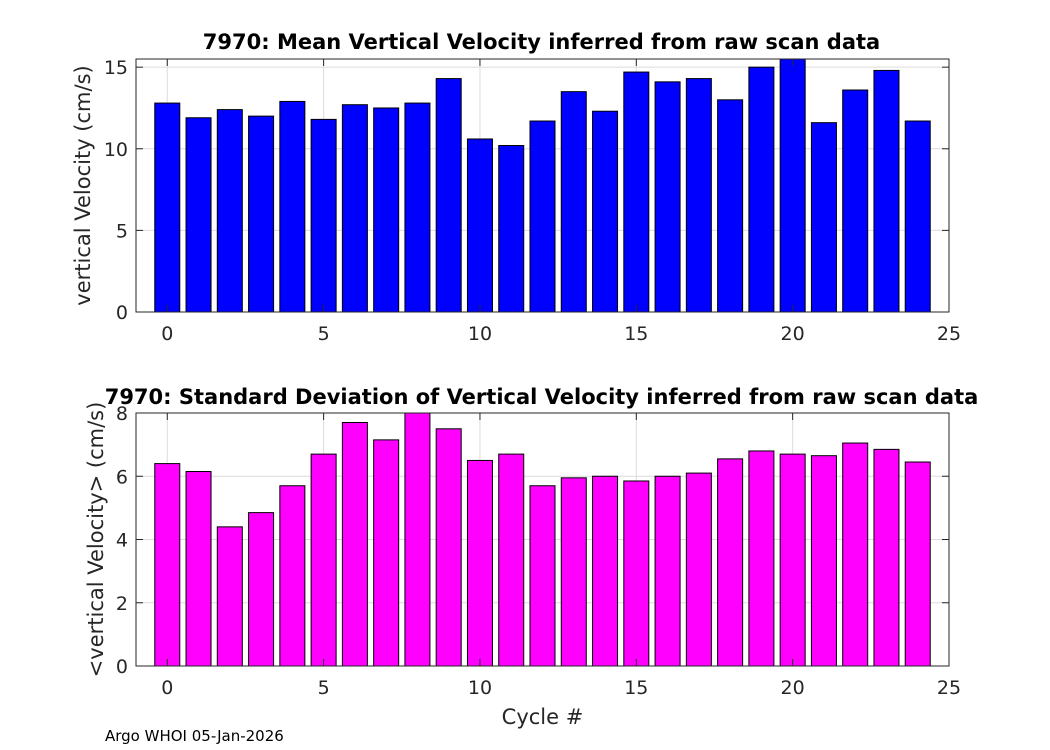 This screenshot has height=750, width=1050. What do you see at coordinates (116, 68) in the screenshot?
I see `y-tick-label: 15` at bounding box center [116, 68].